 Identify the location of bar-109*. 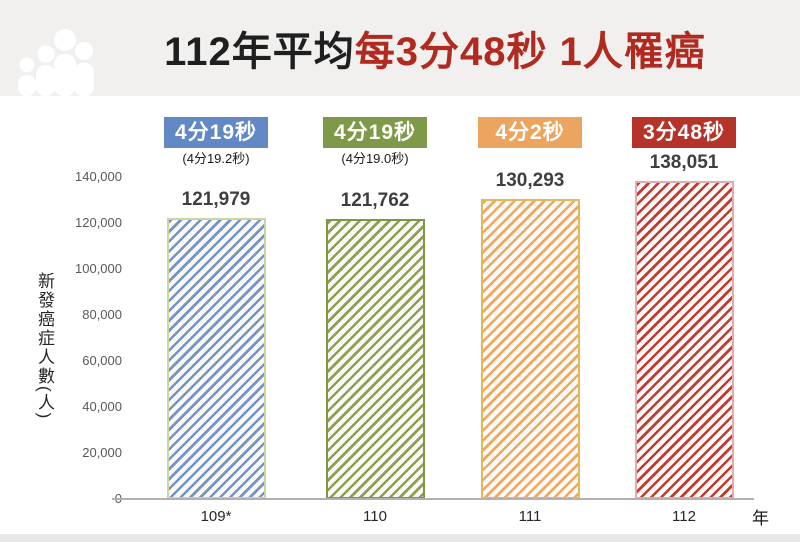
(216, 358).